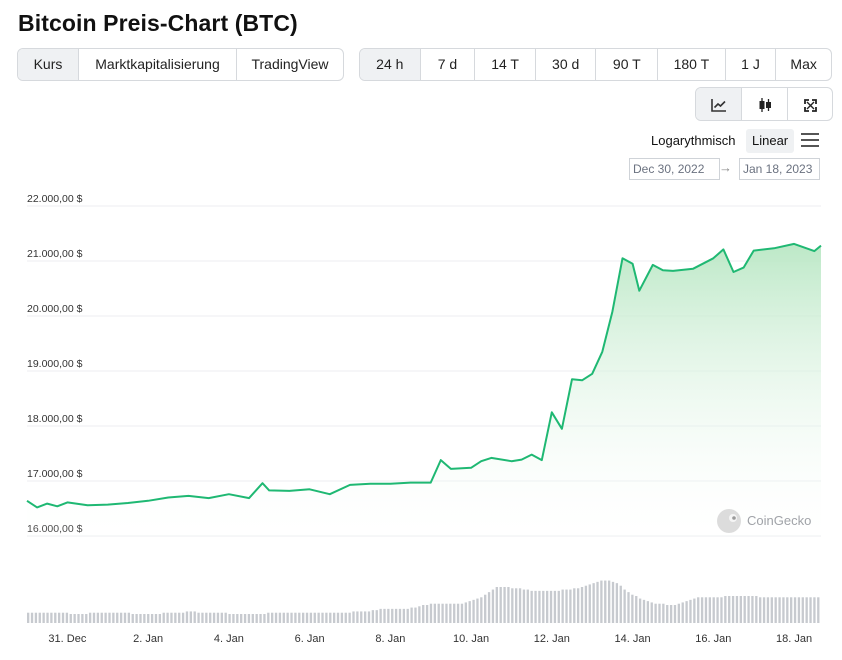 Image resolution: width=842 pixels, height=660 pixels. I want to click on x-tick-label: 12. Jan, so click(552, 639).